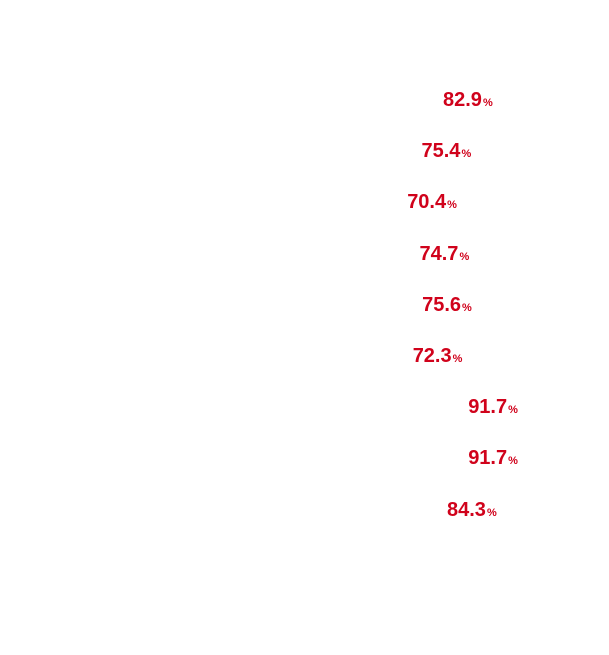 This screenshot has width=609, height=655. I want to click on data-label-value: 70.4, so click(427, 202).